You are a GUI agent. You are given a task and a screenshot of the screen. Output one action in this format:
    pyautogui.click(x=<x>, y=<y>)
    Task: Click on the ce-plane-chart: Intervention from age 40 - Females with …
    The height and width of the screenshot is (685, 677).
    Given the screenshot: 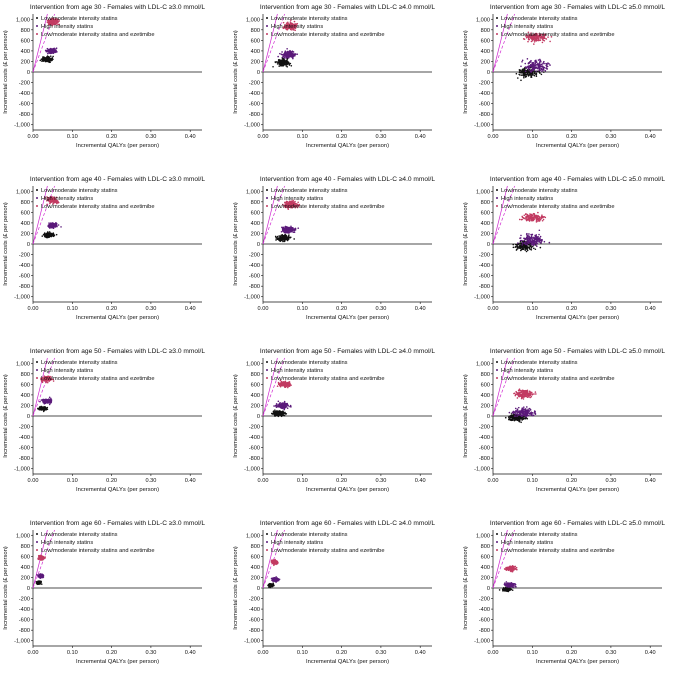 What is the action you would take?
    pyautogui.click(x=343, y=256)
    